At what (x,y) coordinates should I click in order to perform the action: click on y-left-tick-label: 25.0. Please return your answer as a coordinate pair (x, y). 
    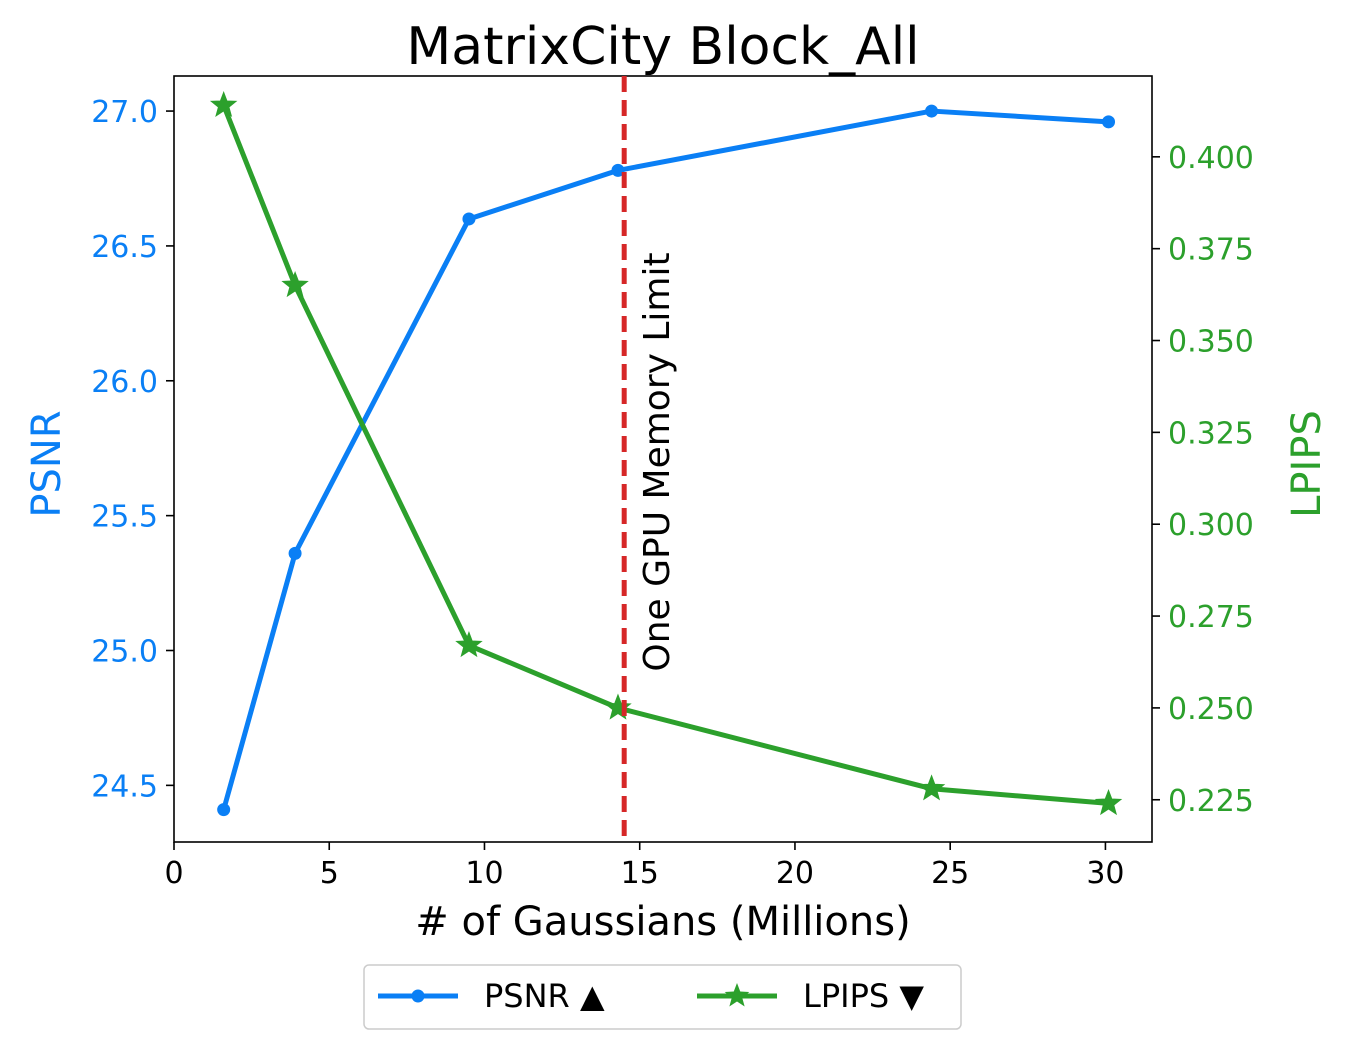
    Looking at the image, I should click on (124, 652).